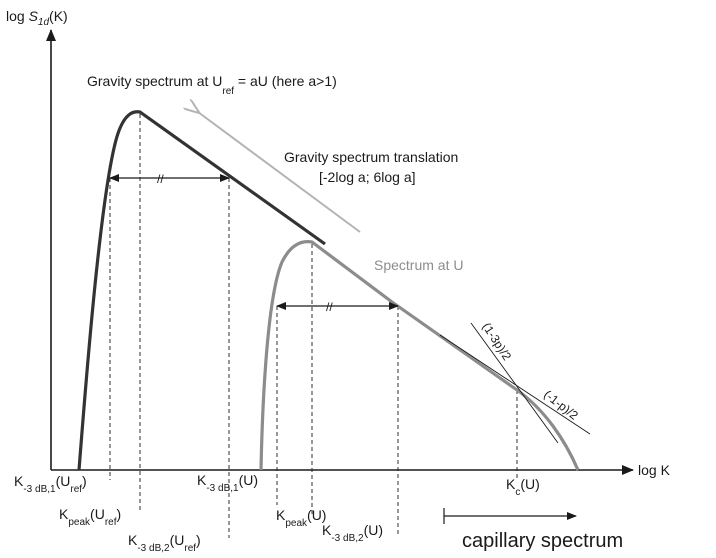 This screenshot has height=558, width=716. What do you see at coordinates (160, 179) in the screenshot?
I see `bandwidth-mark-ref: //` at bounding box center [160, 179].